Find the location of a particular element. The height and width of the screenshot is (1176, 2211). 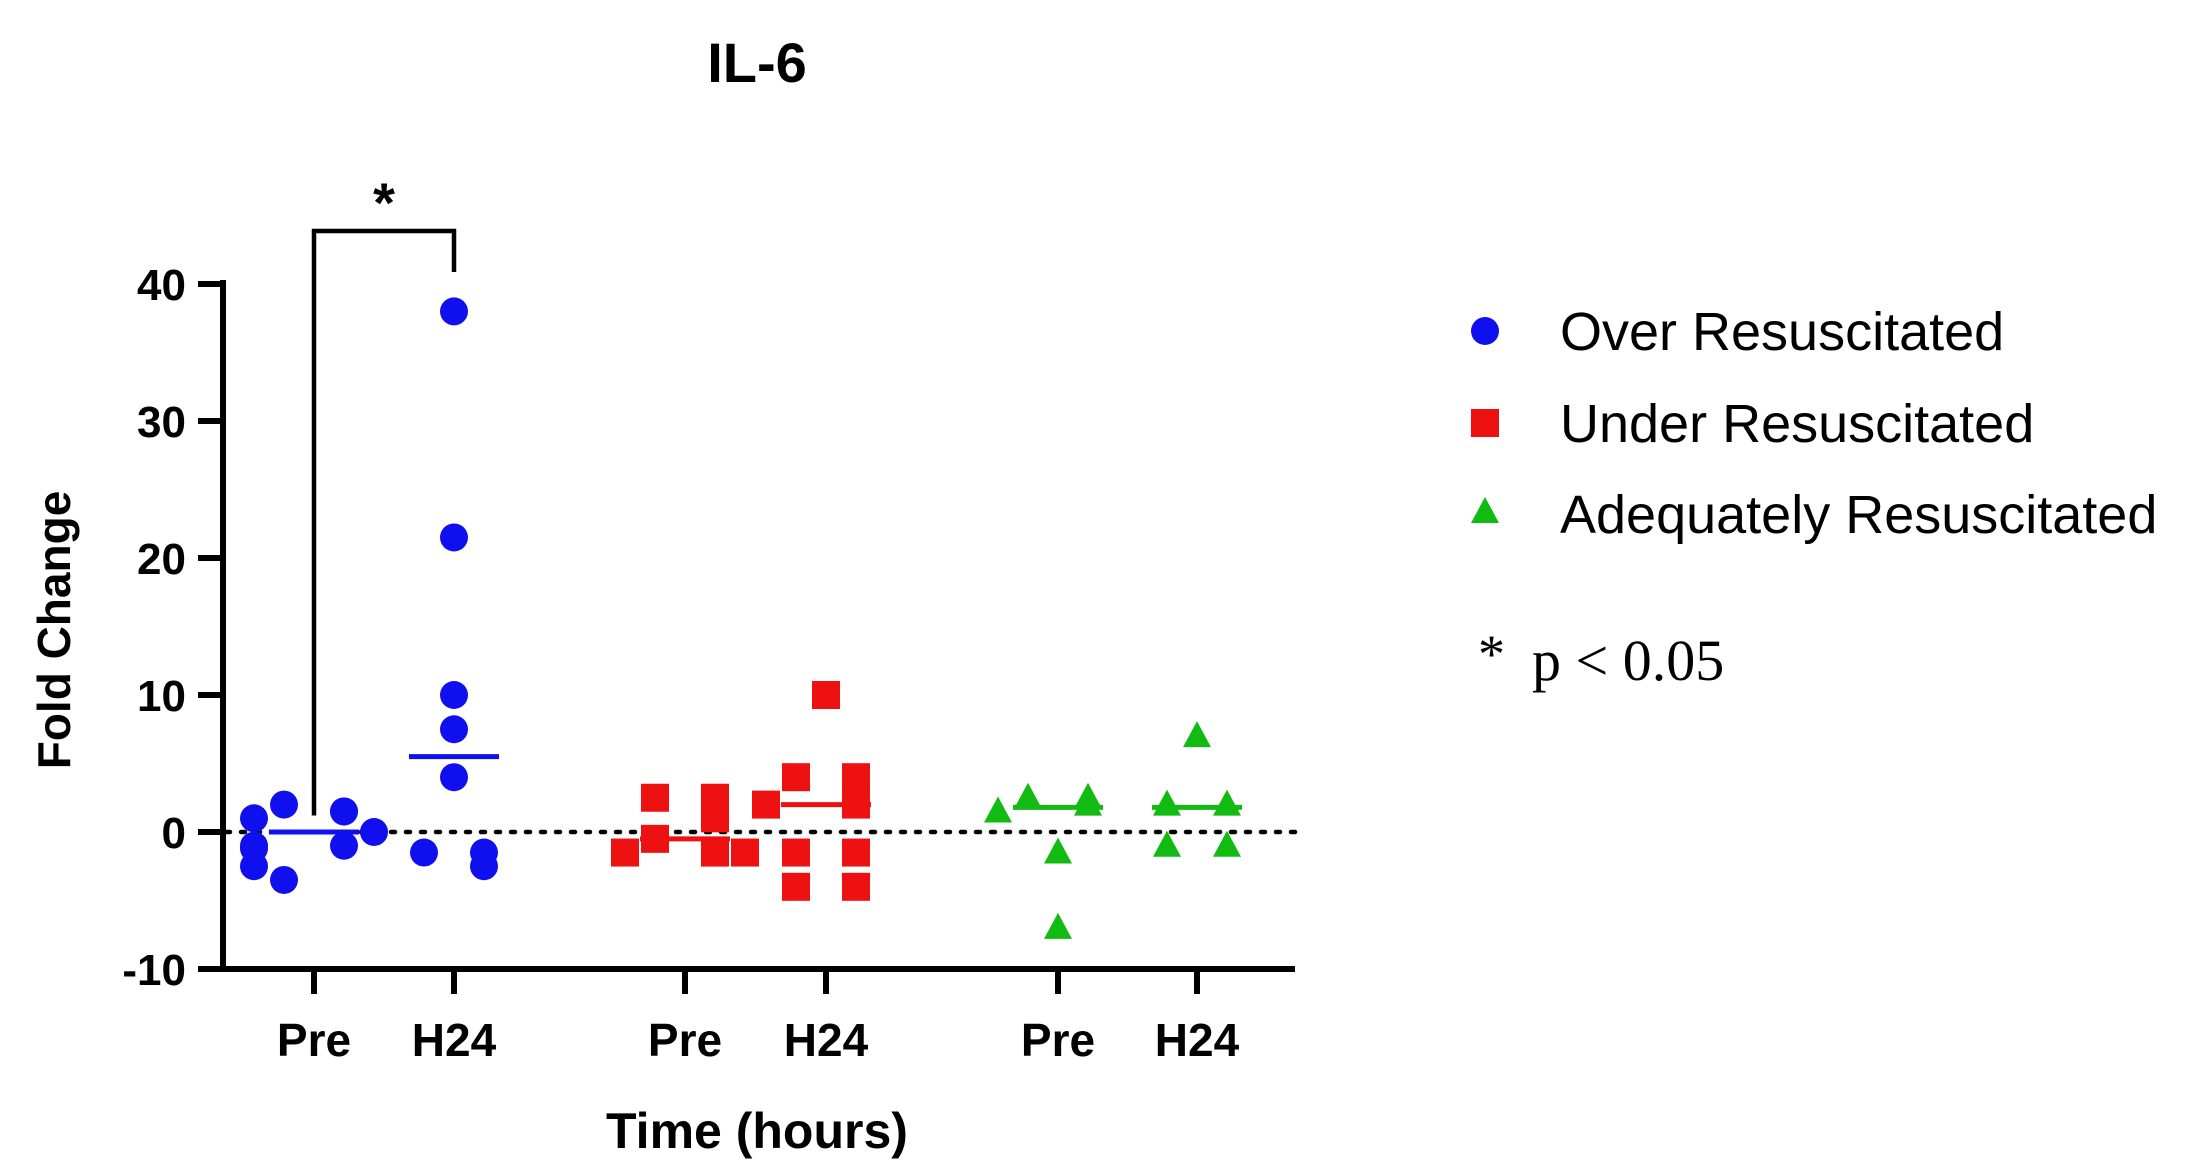

y-tick-label: 40 is located at coordinates (161, 285).